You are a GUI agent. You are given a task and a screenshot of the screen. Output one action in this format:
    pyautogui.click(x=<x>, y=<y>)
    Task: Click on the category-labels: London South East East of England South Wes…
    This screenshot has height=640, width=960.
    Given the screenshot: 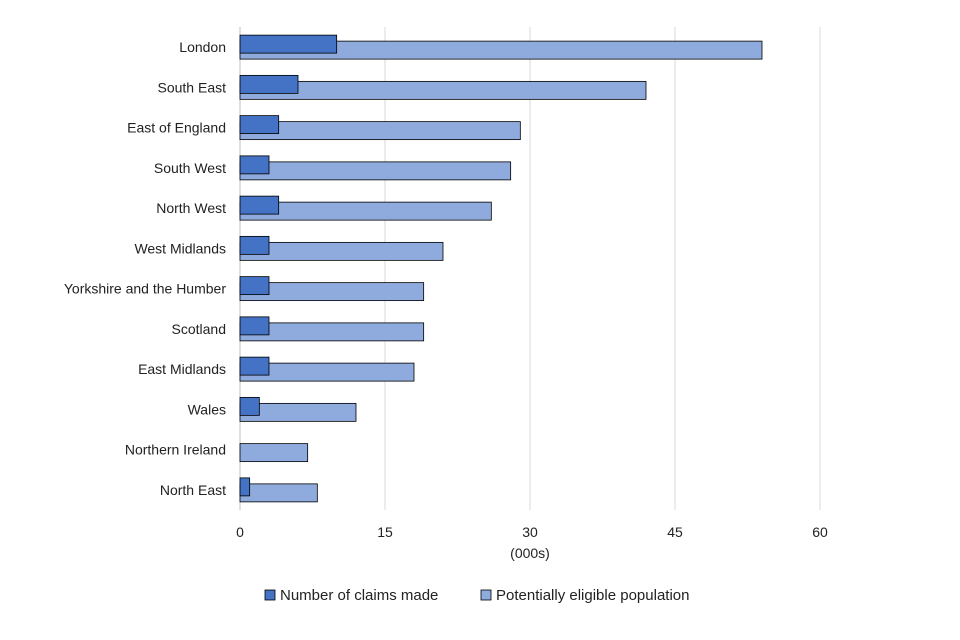 What is the action you would take?
    pyautogui.click(x=145, y=268)
    